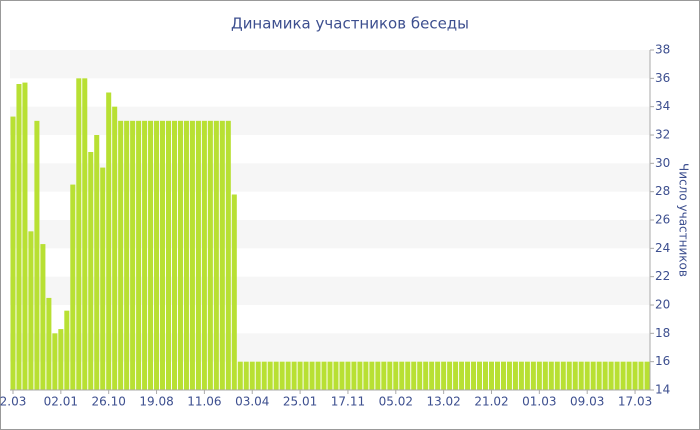 The width and height of the screenshot is (700, 430). Describe the element at coordinates (156, 402) in the screenshot. I see `x-tick-label: 19.08` at that location.